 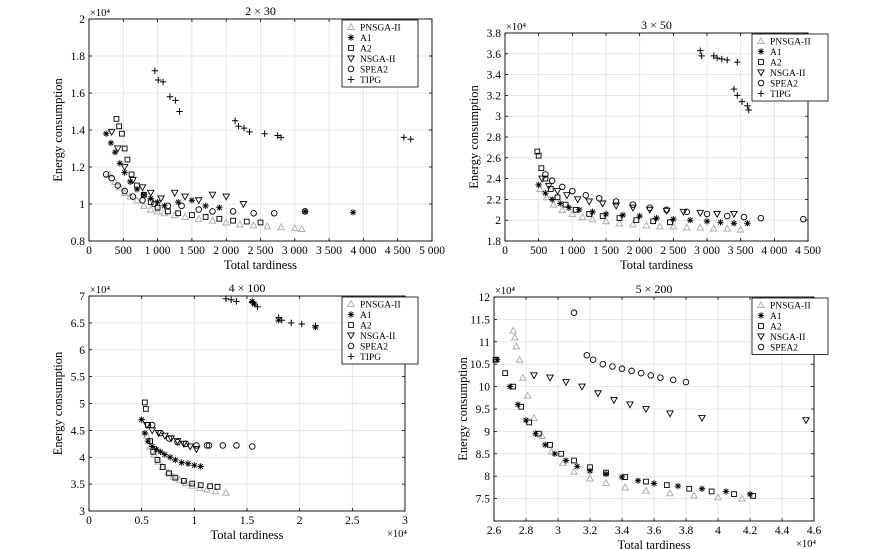 What do you see at coordinates (494, 200) in the screenshot?
I see `y-tick-label: 2.2` at bounding box center [494, 200].